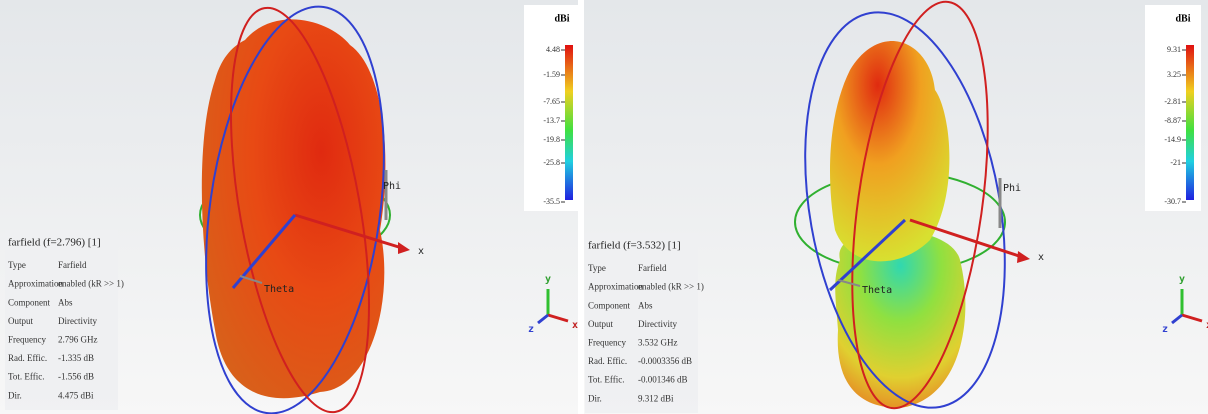  I want to click on info-value: 3.532 GHz, so click(658, 342).